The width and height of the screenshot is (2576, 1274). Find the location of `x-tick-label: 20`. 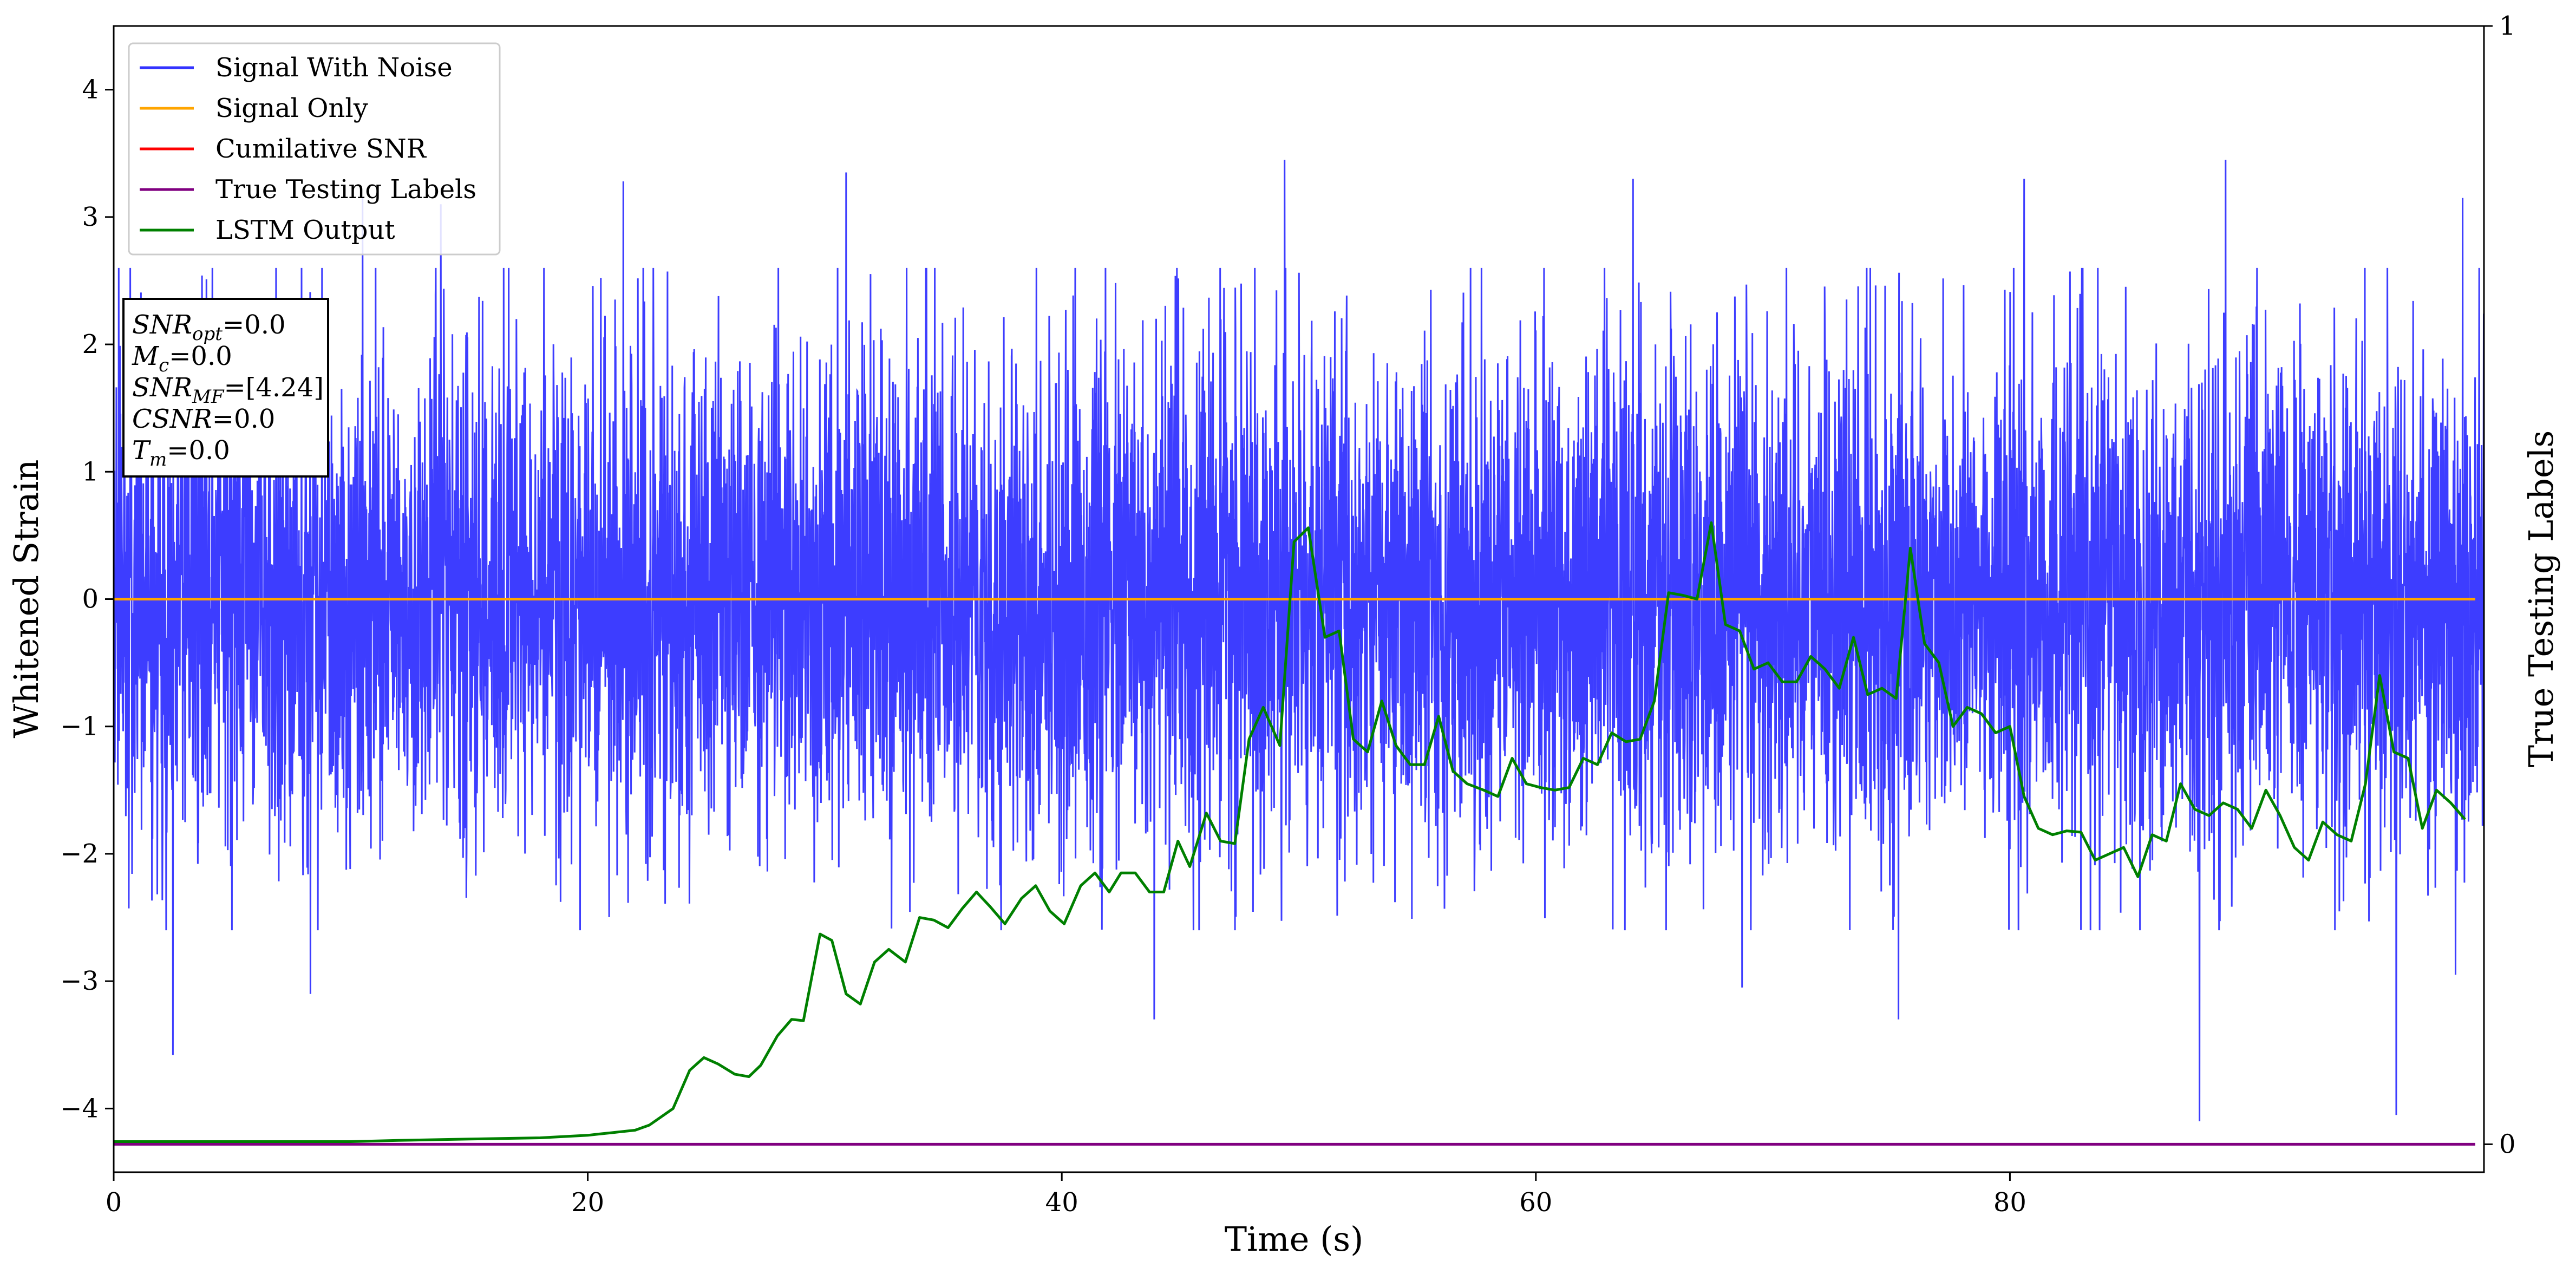

x-tick-label: 20 is located at coordinates (588, 1202).